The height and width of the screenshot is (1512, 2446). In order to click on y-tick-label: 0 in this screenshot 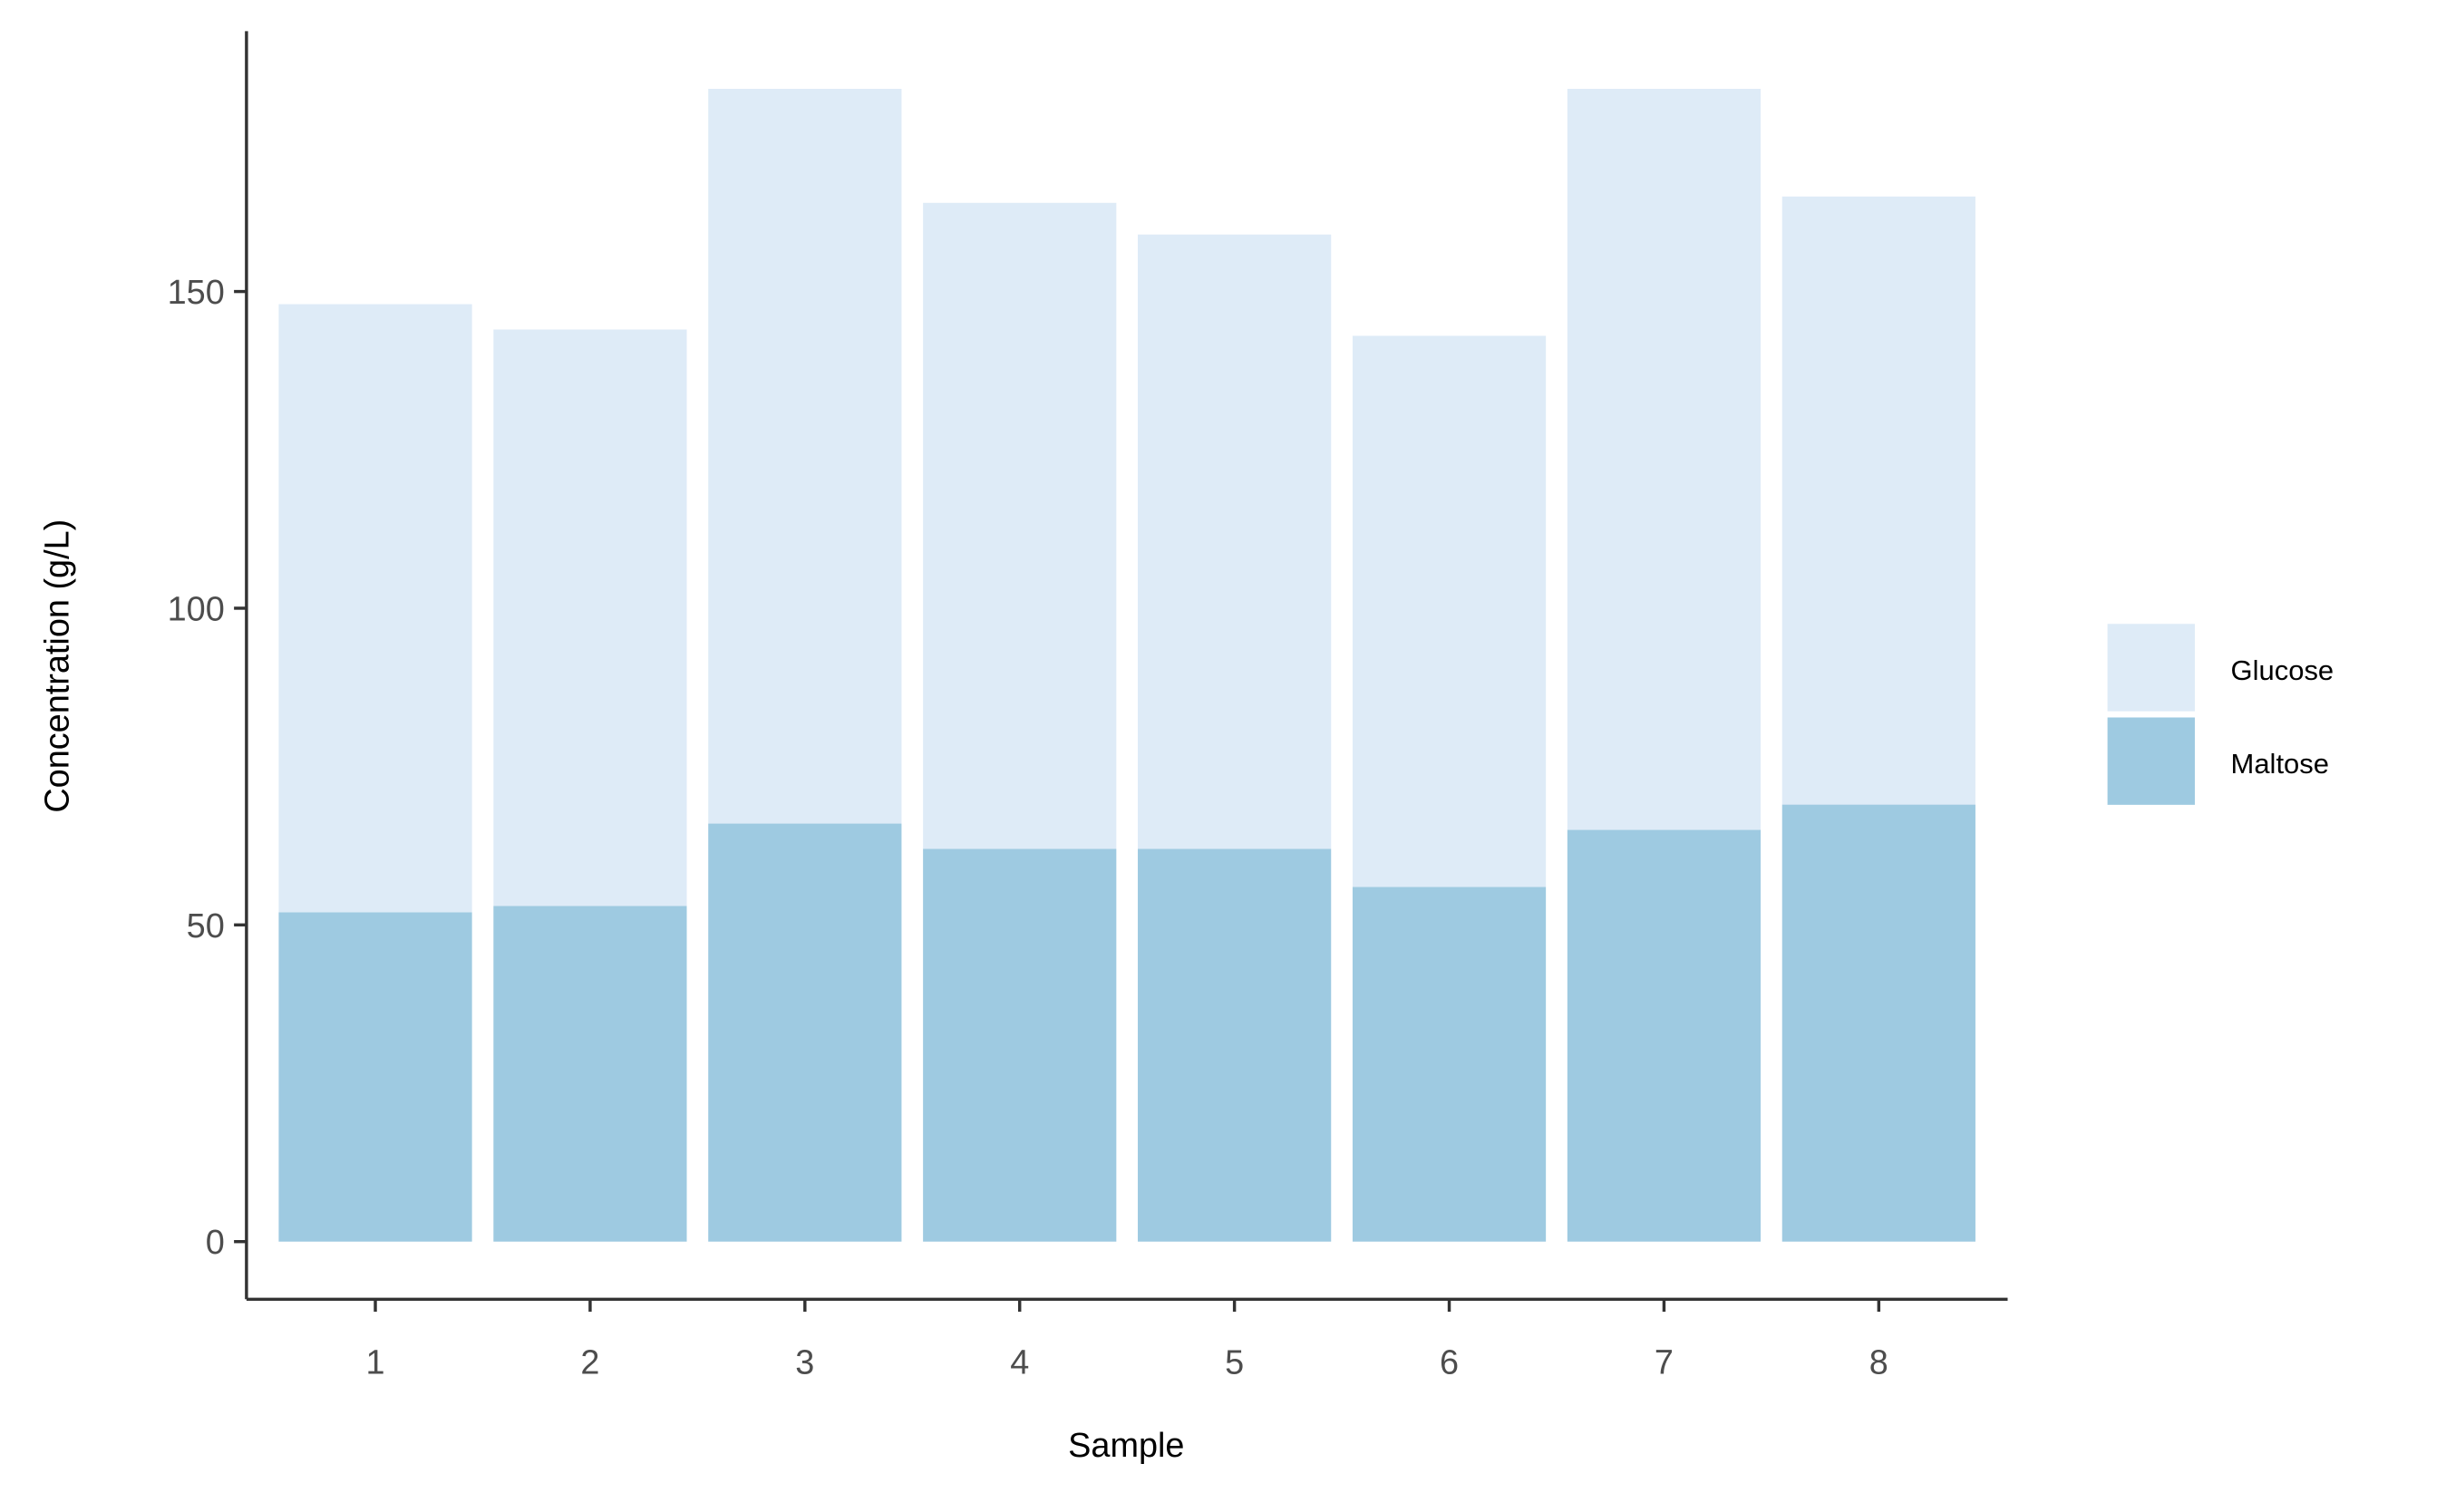, I will do `click(215, 1243)`.